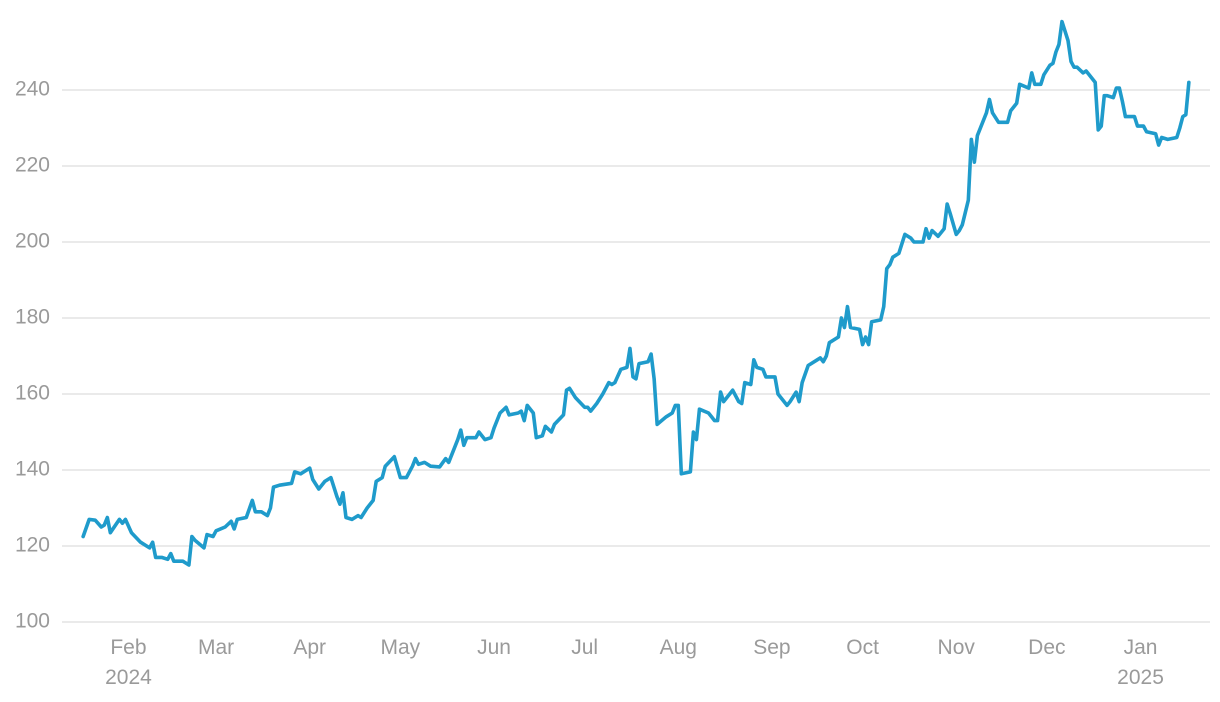 This screenshot has height=702, width=1220. I want to click on x-tick-label-line: Dec, so click(1046, 647).